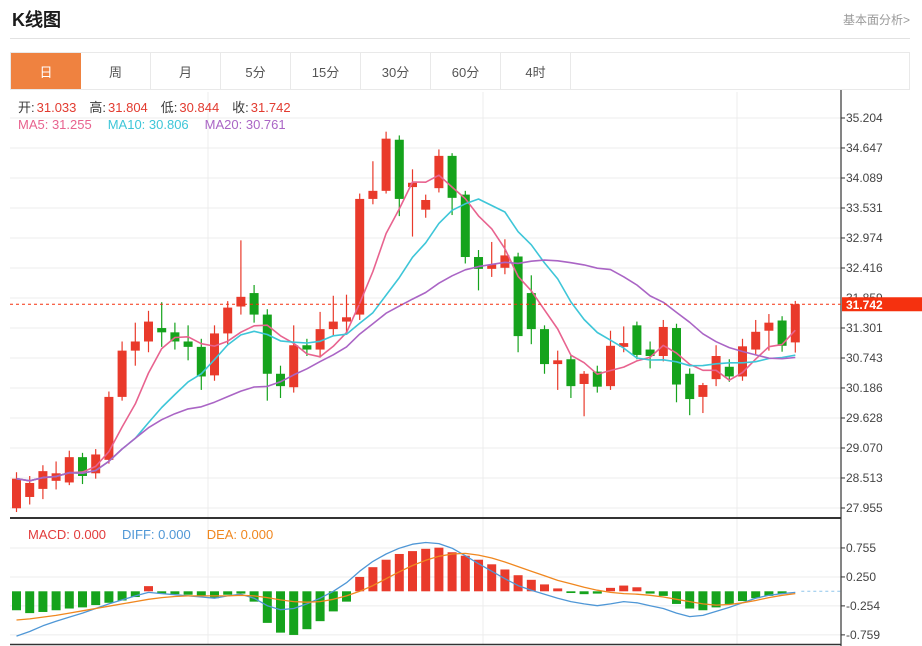 The width and height of the screenshot is (922, 646). I want to click on macd-readout: MACD: 0.000 DIFF: 0.000 DEA: 0.000, so click(150, 534).